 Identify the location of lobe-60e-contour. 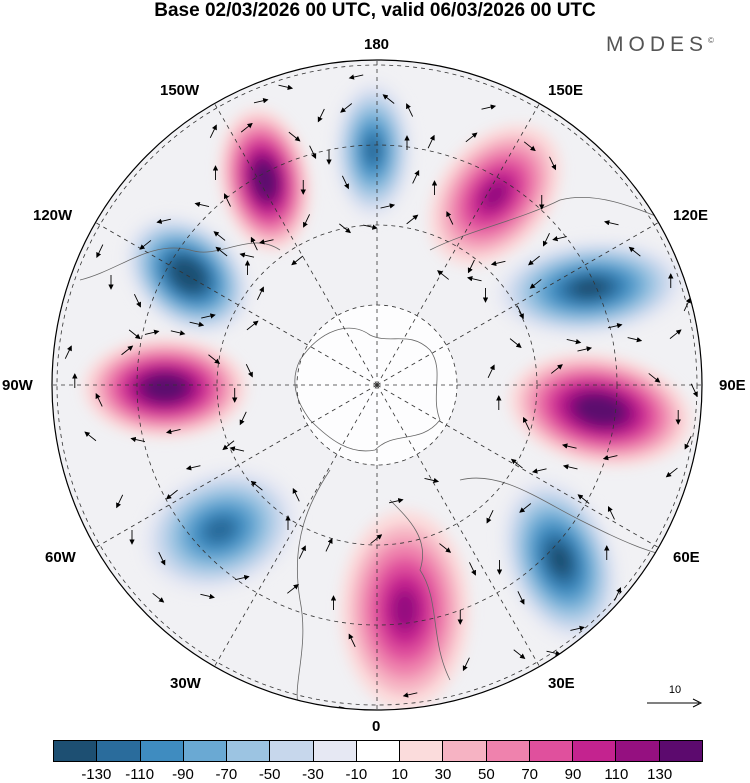
(560, 560).